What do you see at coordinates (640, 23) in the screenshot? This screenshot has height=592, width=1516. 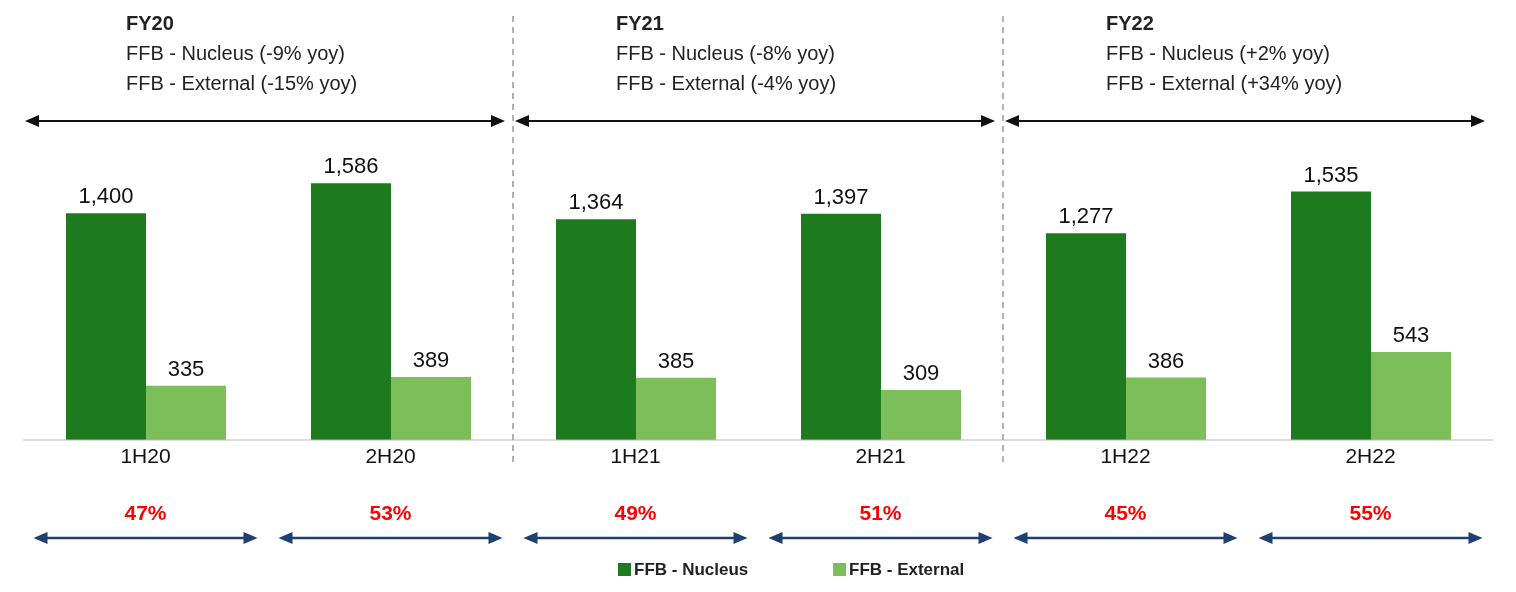 I see `text: FY21` at bounding box center [640, 23].